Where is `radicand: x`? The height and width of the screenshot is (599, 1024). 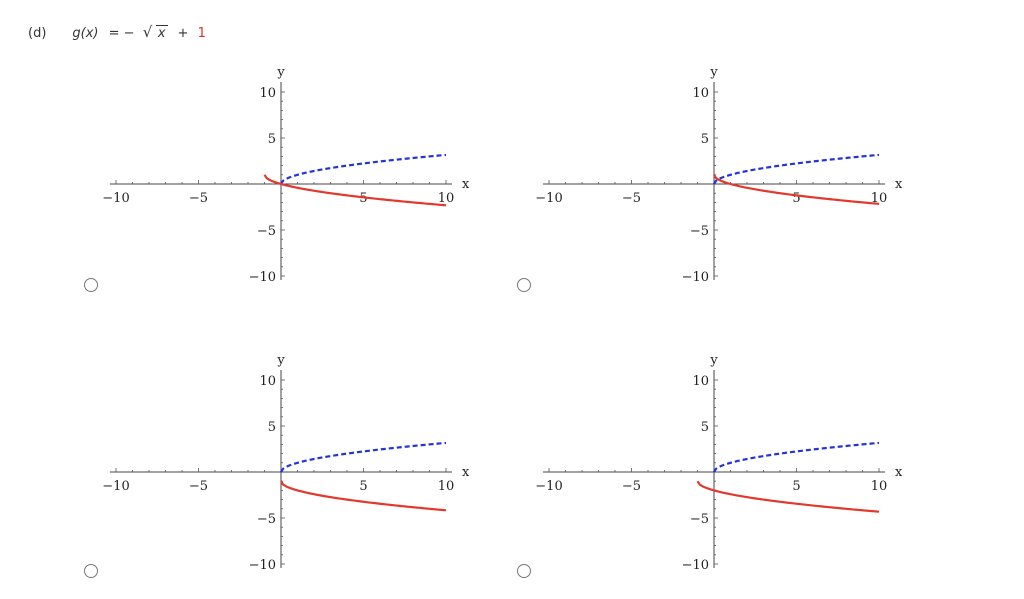 radicand: x is located at coordinates (162, 33).